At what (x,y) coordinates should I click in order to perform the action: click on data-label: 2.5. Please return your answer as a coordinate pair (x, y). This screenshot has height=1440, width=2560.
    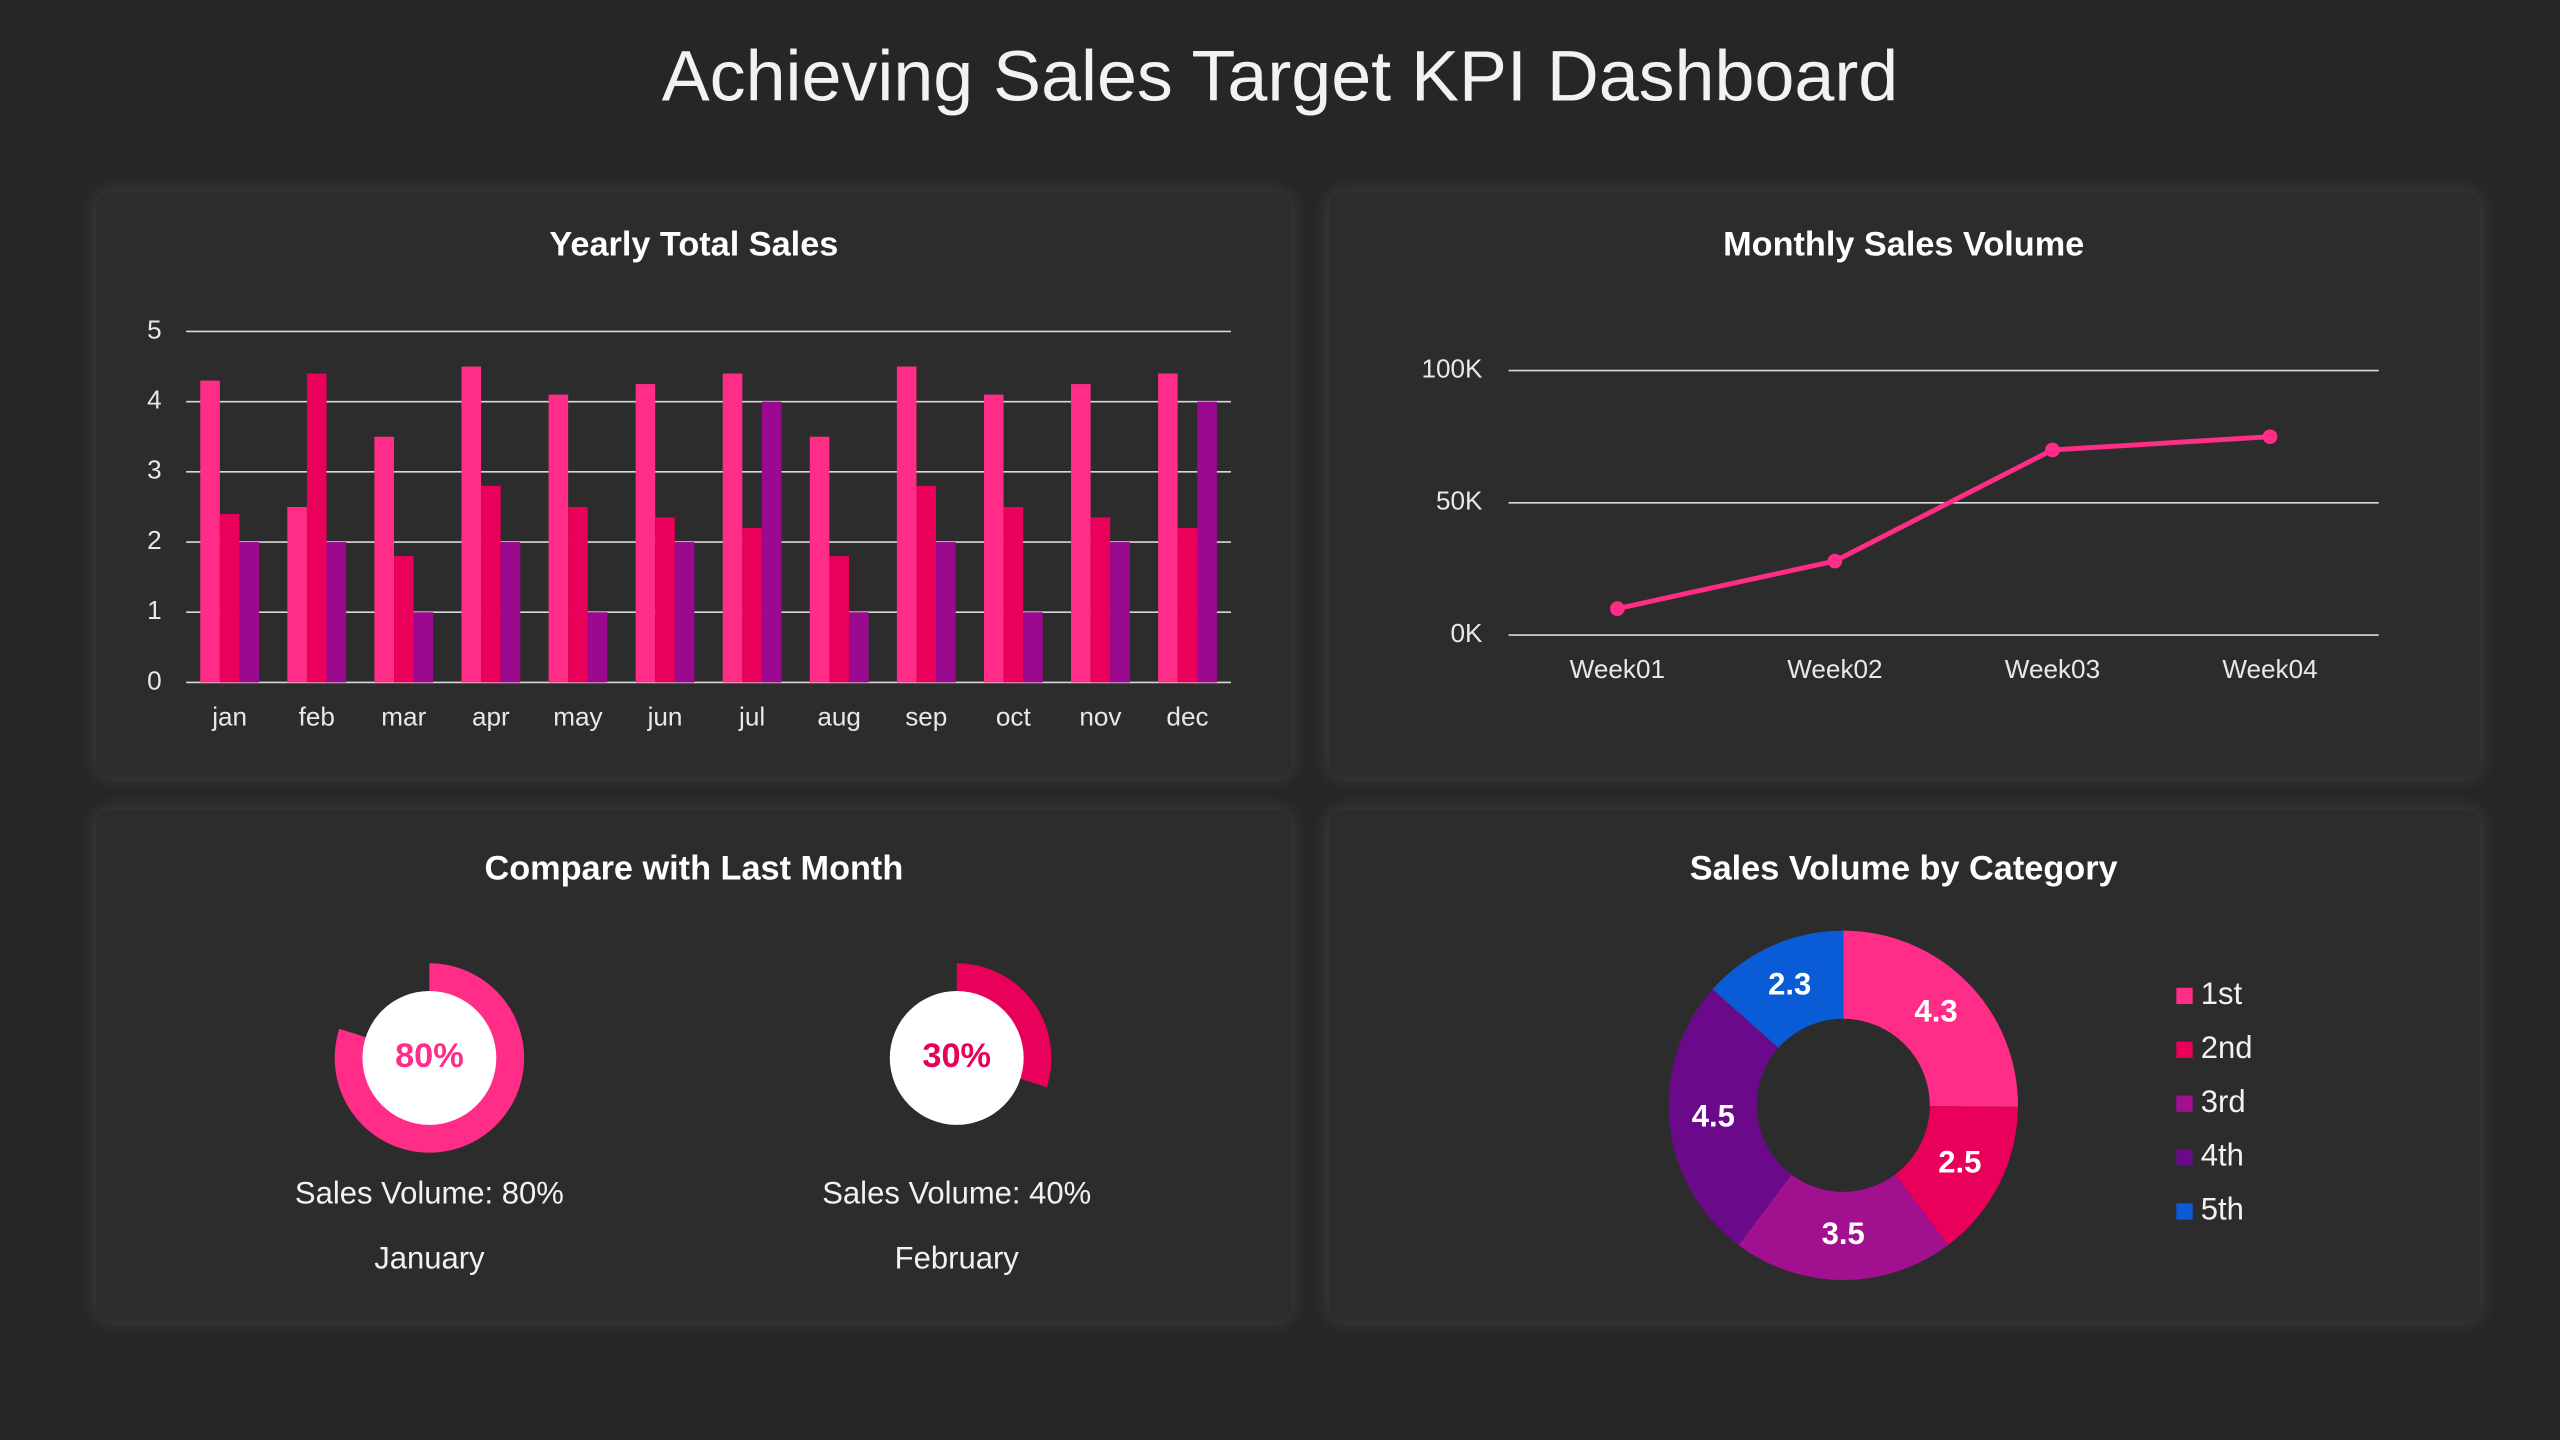
    Looking at the image, I should click on (1959, 1161).